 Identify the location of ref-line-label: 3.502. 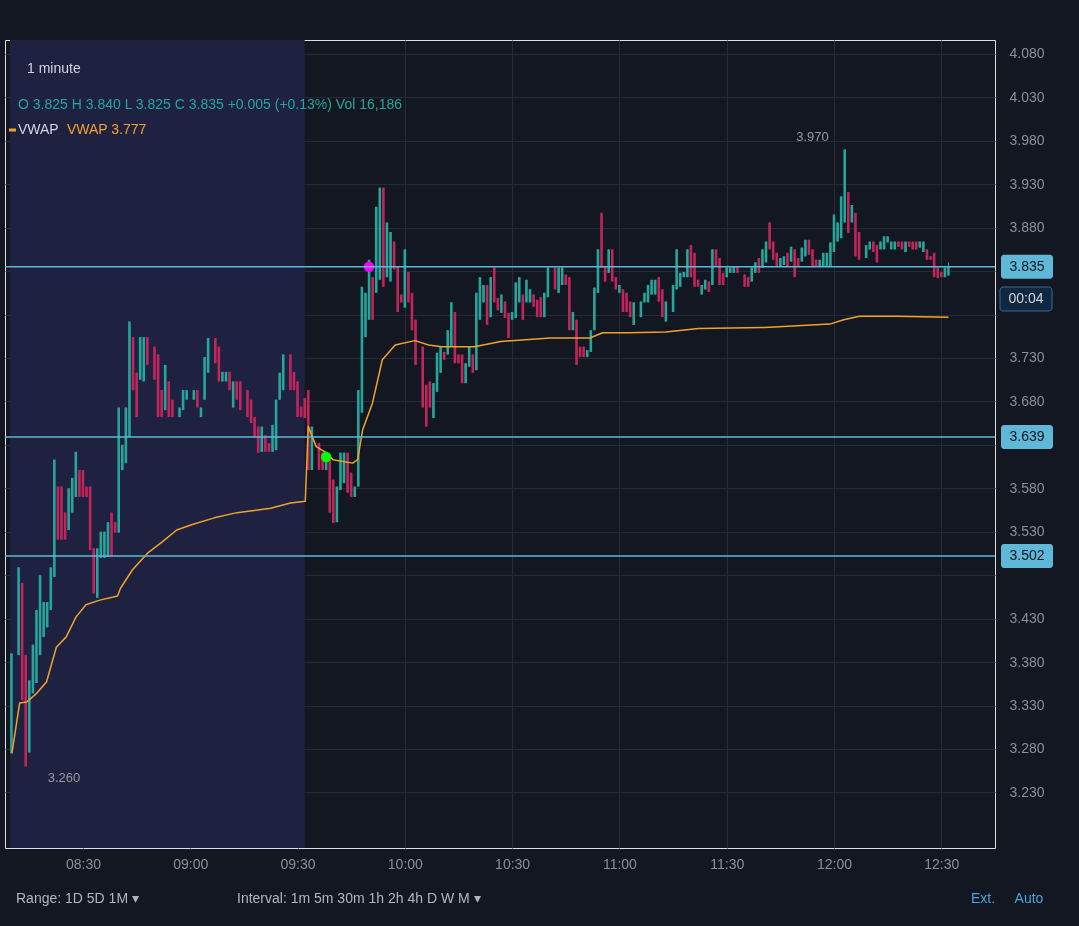
(1027, 555).